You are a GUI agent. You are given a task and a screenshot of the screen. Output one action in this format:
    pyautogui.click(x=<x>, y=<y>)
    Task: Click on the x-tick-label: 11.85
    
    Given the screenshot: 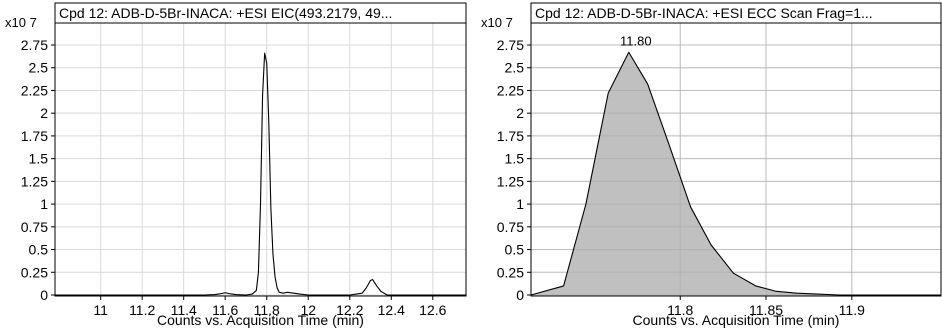 What is the action you would take?
    pyautogui.click(x=766, y=310)
    